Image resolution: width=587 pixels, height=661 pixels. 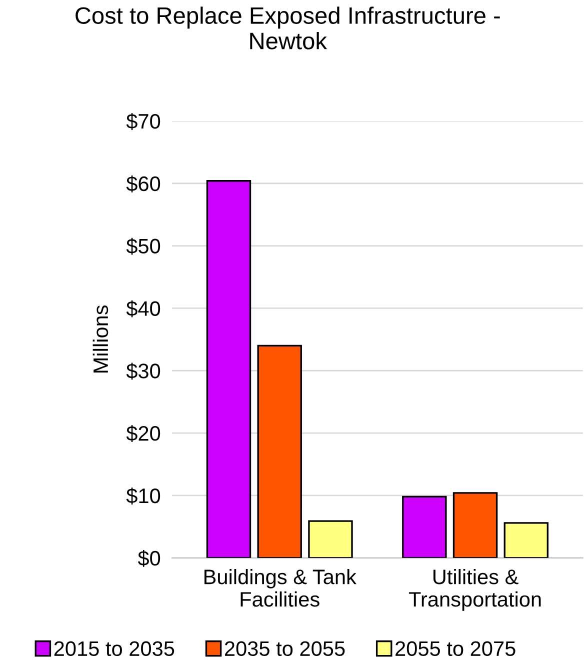 What do you see at coordinates (474, 589) in the screenshot?
I see `x-tick-label: Utilities & Transportation` at bounding box center [474, 589].